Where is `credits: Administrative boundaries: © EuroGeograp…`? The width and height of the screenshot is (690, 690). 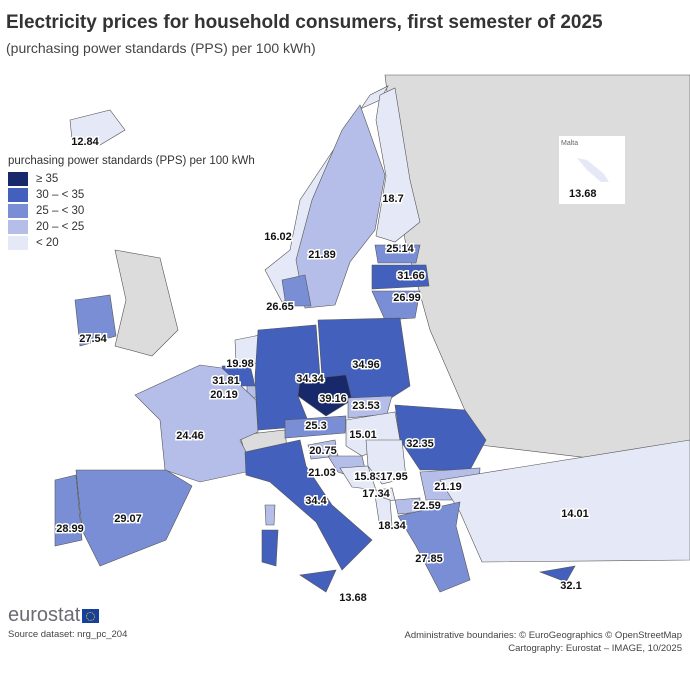 credits: Administrative boundaries: © EuroGeograp… is located at coordinates (544, 642).